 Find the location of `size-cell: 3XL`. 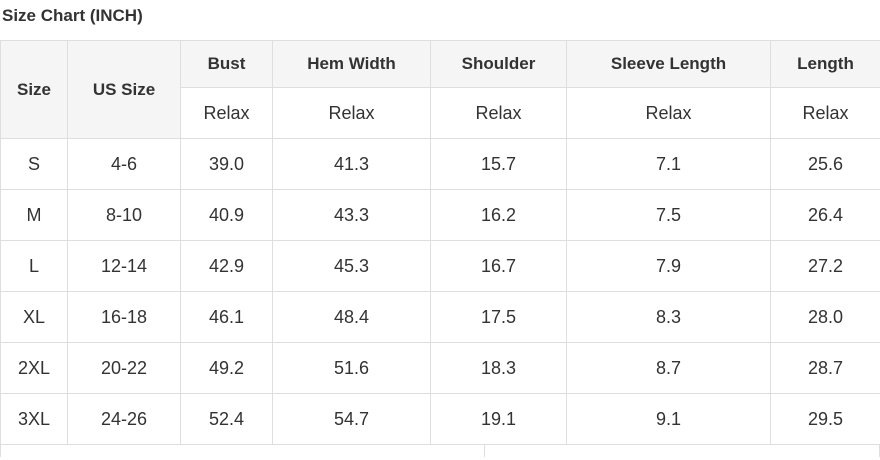

size-cell: 3XL is located at coordinates (34, 419).